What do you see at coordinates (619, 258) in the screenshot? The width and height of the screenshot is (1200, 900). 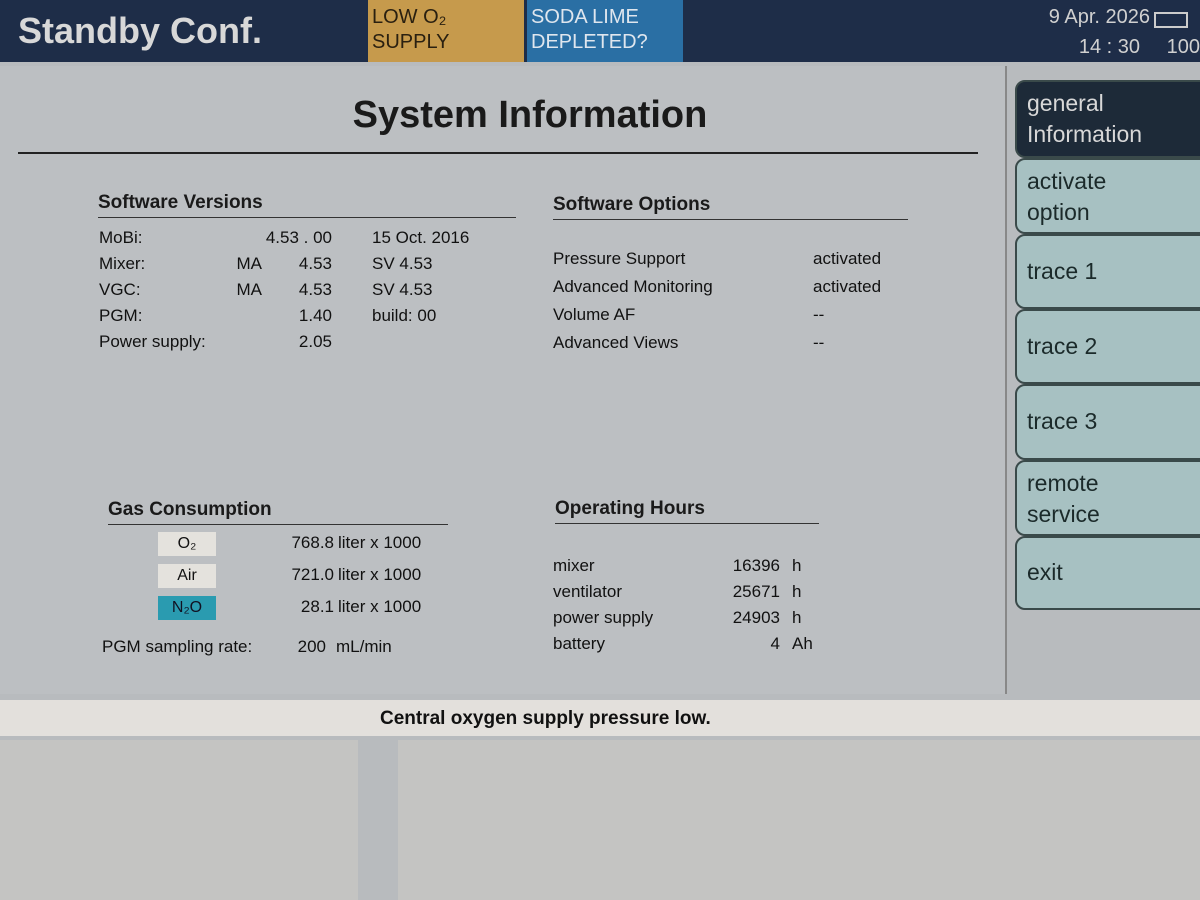 I see `option-label: Pressure Support` at bounding box center [619, 258].